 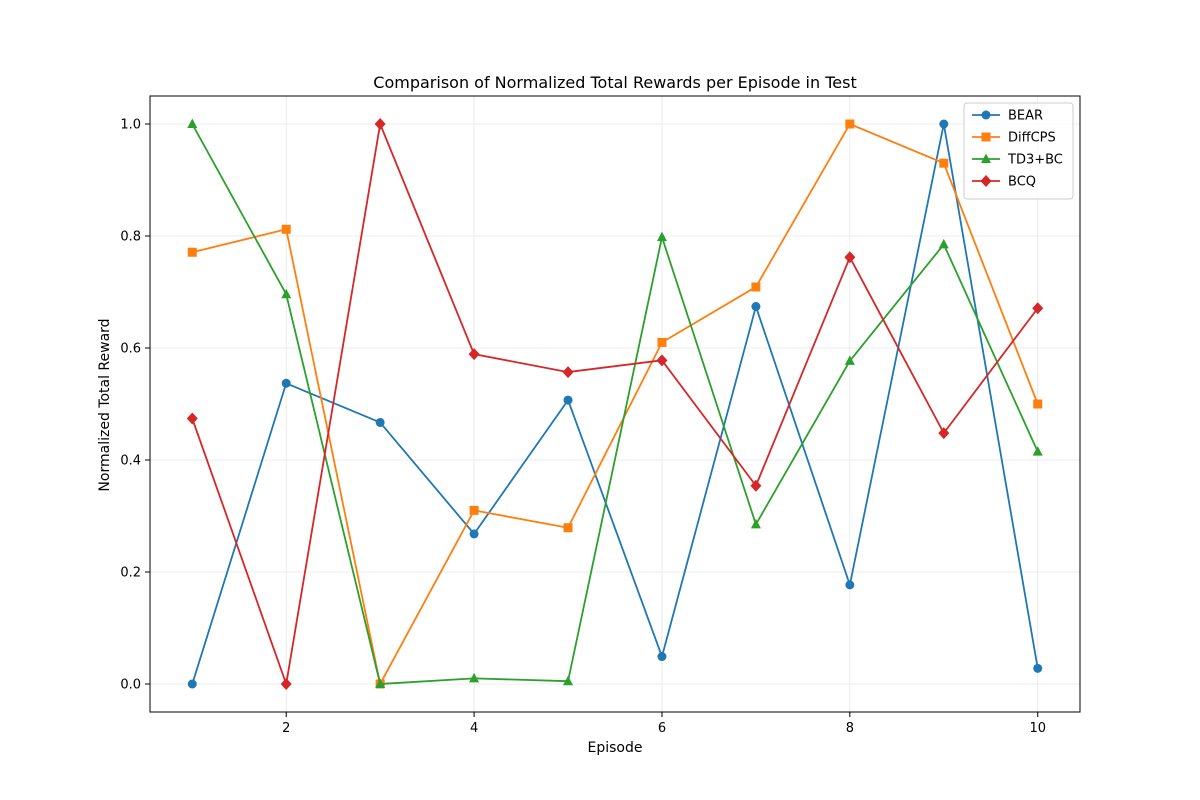 What do you see at coordinates (1025, 116) in the screenshot?
I see `legend-label: BEAR` at bounding box center [1025, 116].